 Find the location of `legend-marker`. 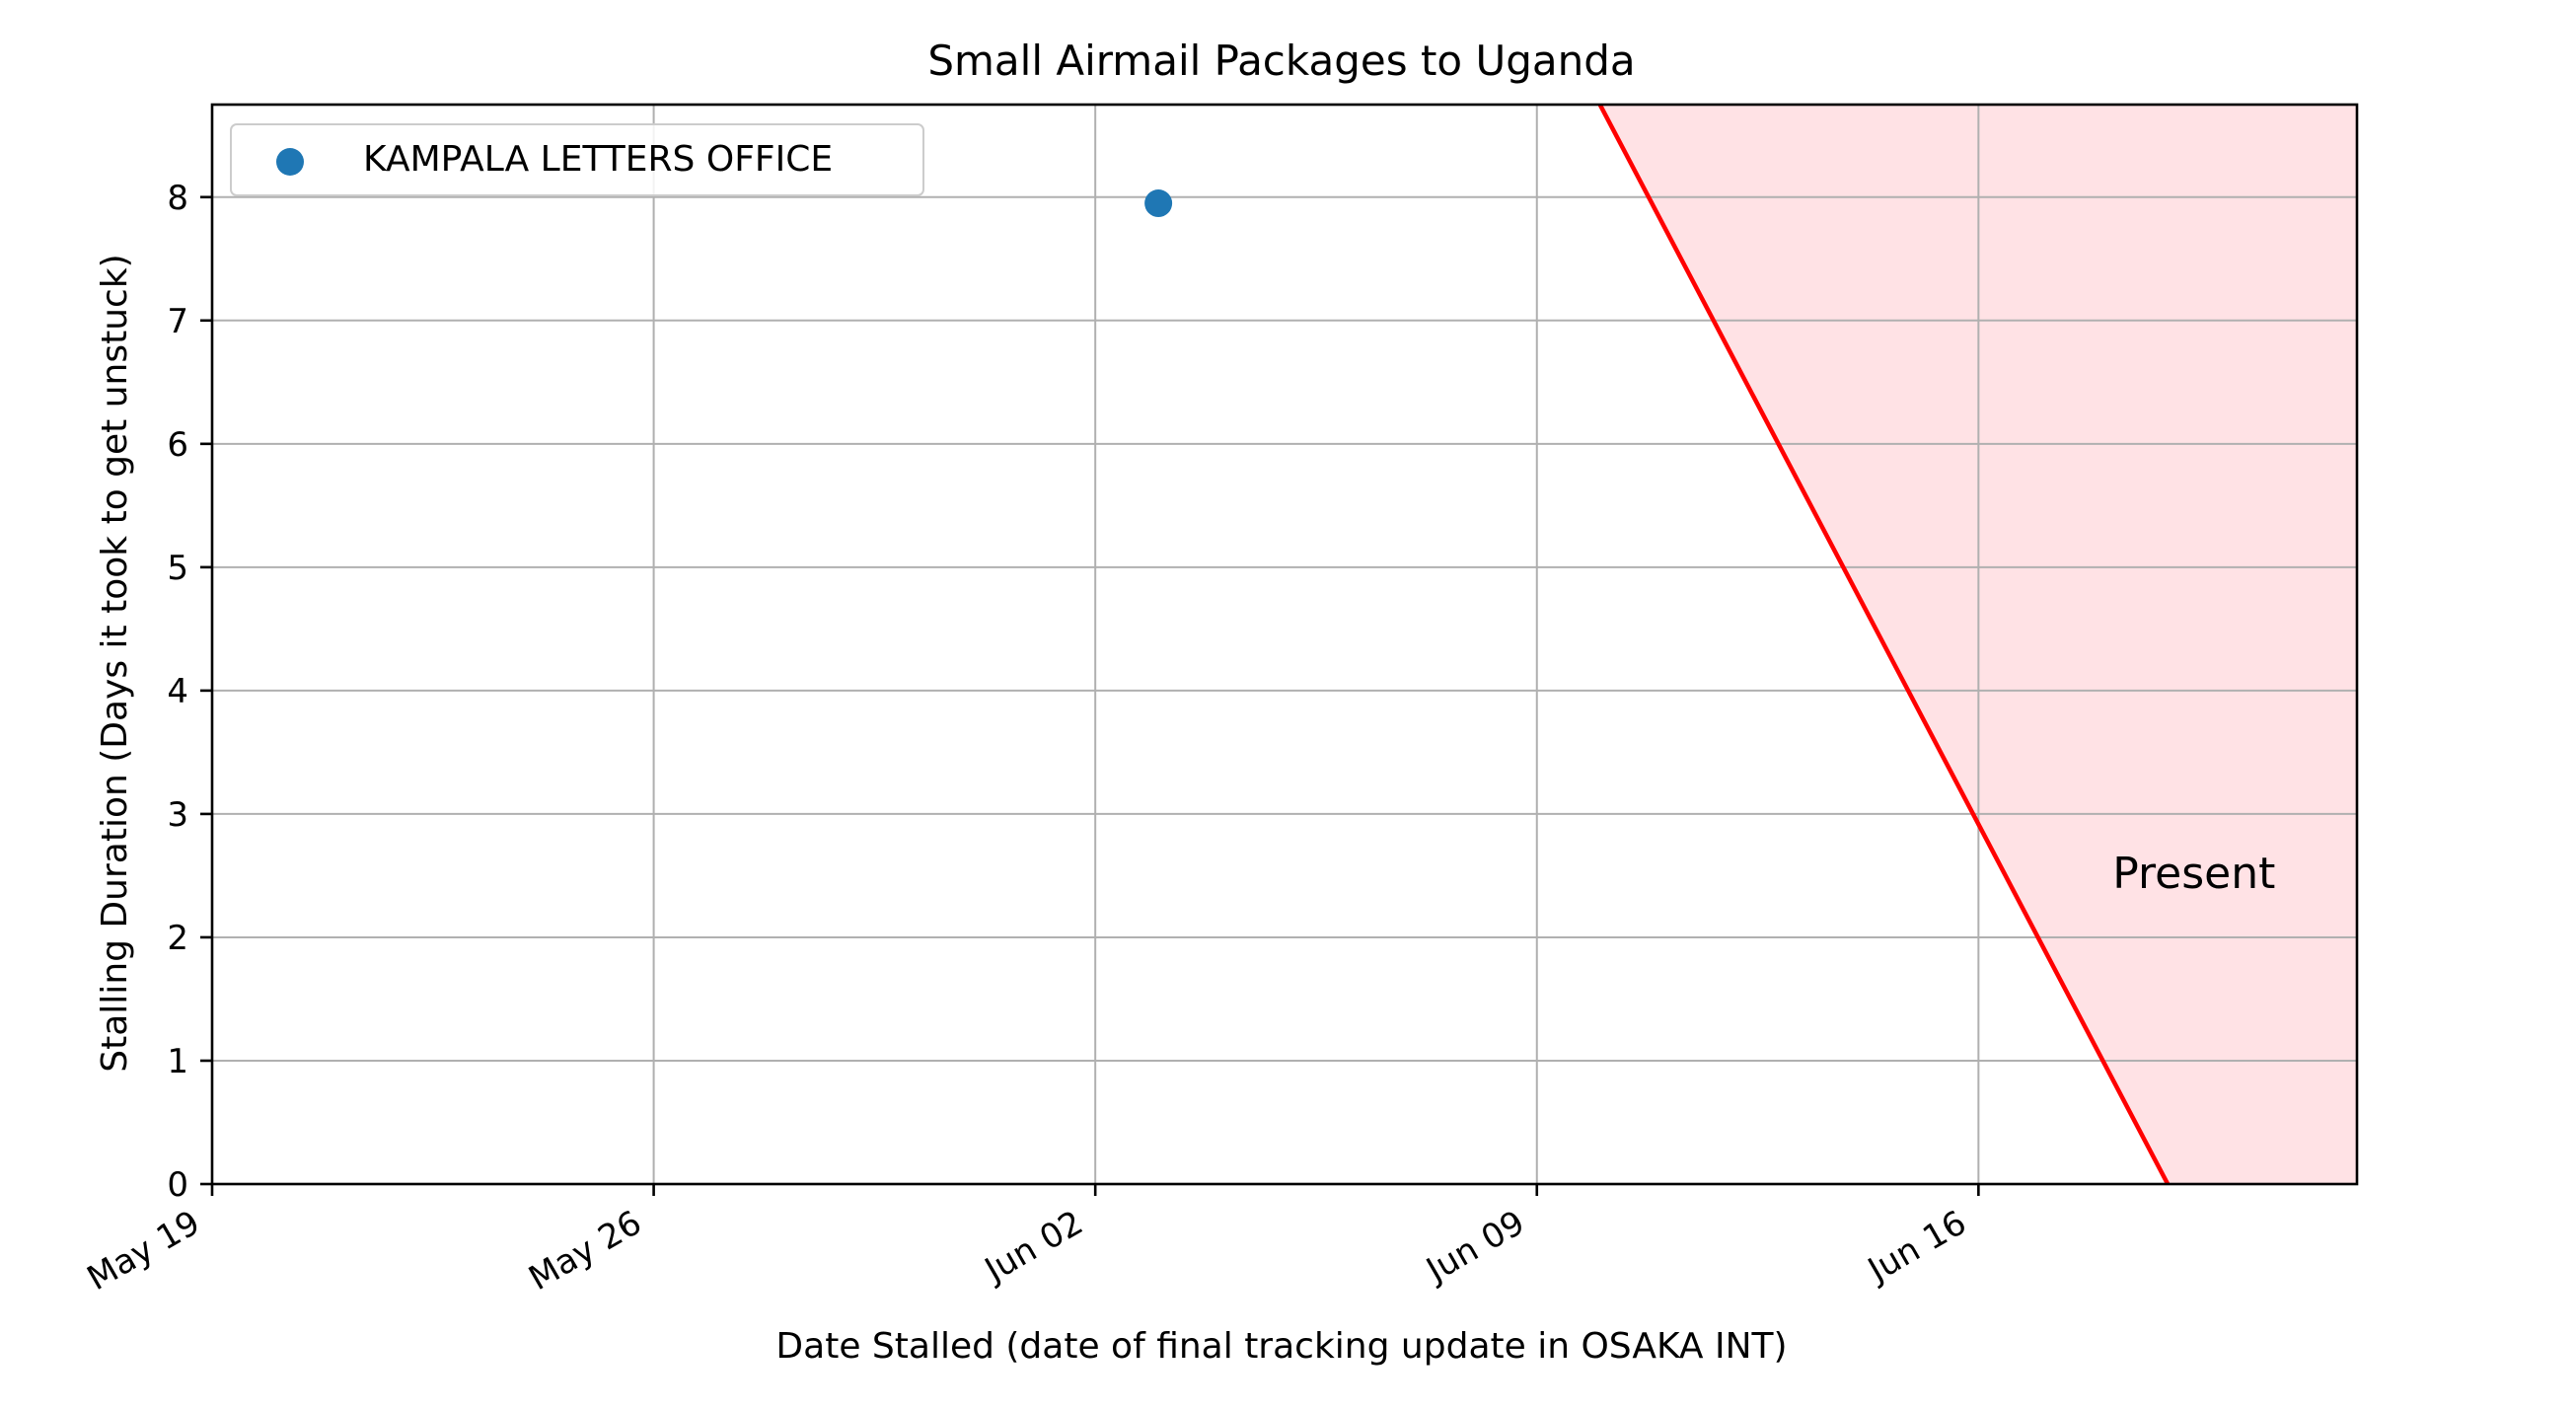

legend-marker is located at coordinates (290, 162).